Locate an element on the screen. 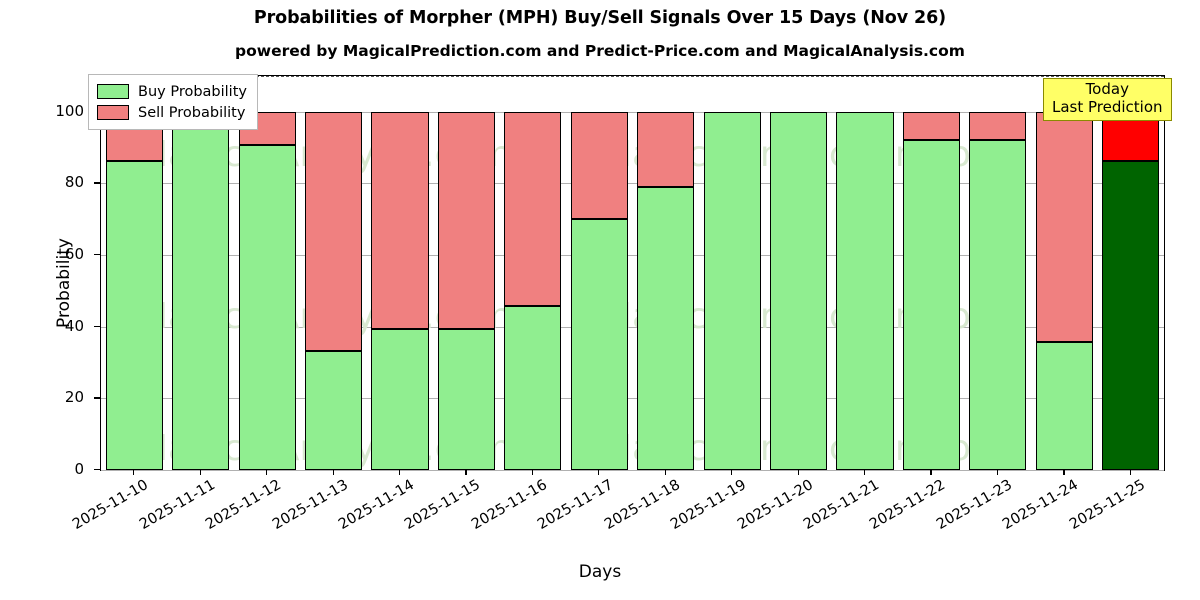  chart-legend: Buy Probability Sell Probability is located at coordinates (173, 102).